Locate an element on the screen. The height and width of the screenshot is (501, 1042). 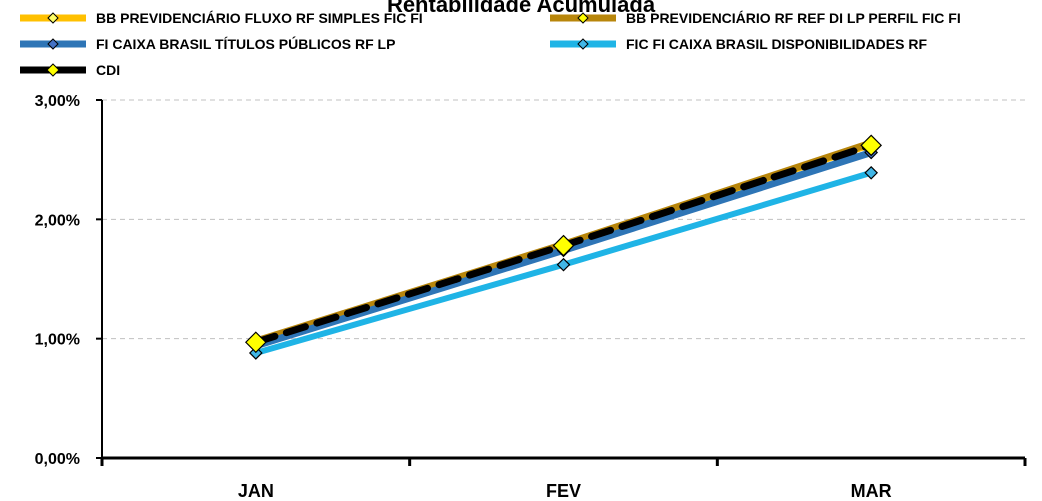
y-tick-label: 2,00% is located at coordinates (57, 220).